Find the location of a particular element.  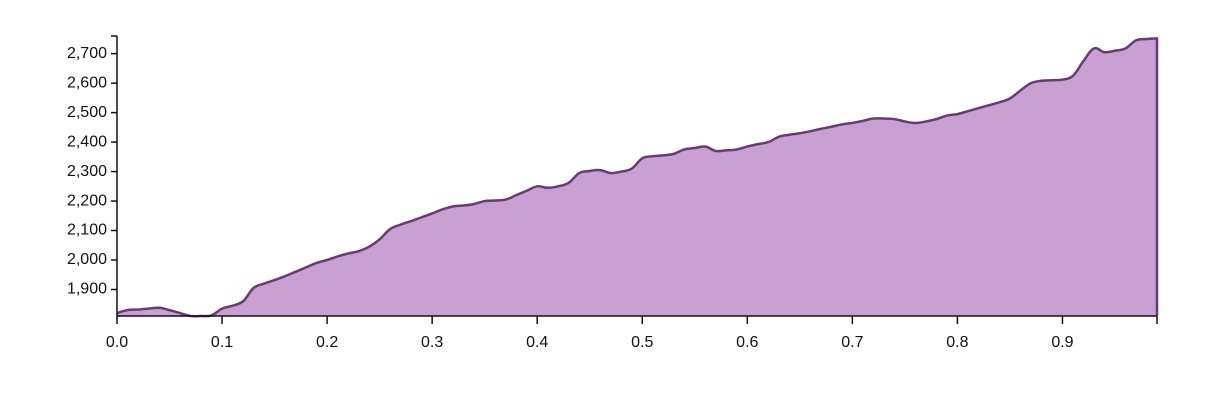

x-tick-label: 0.5 is located at coordinates (642, 342).